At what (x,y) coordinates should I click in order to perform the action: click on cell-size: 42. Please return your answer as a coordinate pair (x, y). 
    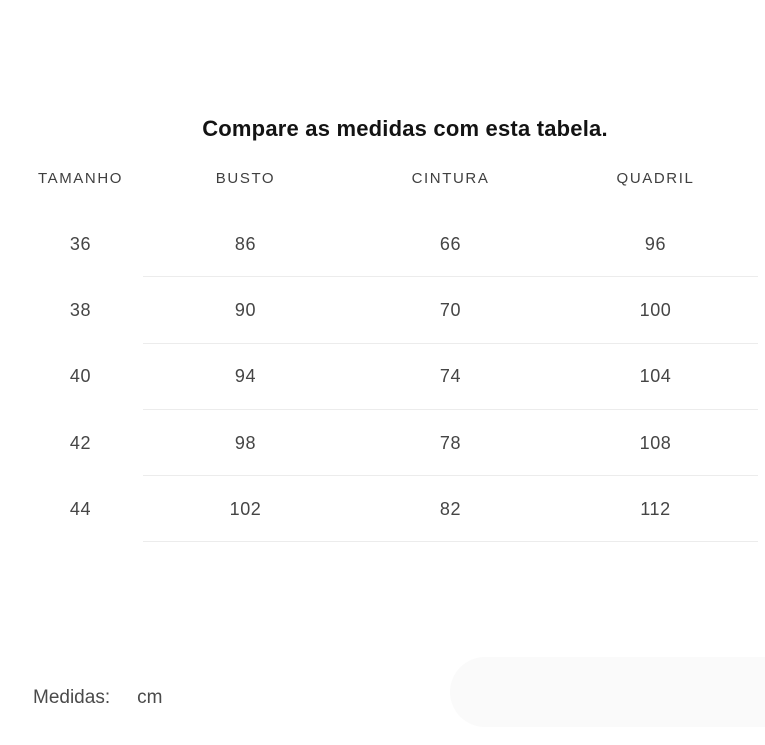
    Looking at the image, I should click on (80, 442).